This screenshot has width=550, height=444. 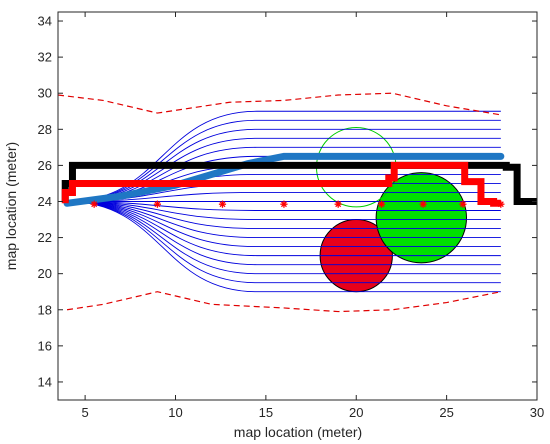 I want to click on y-tick-label-3: 20, so click(x=45, y=273).